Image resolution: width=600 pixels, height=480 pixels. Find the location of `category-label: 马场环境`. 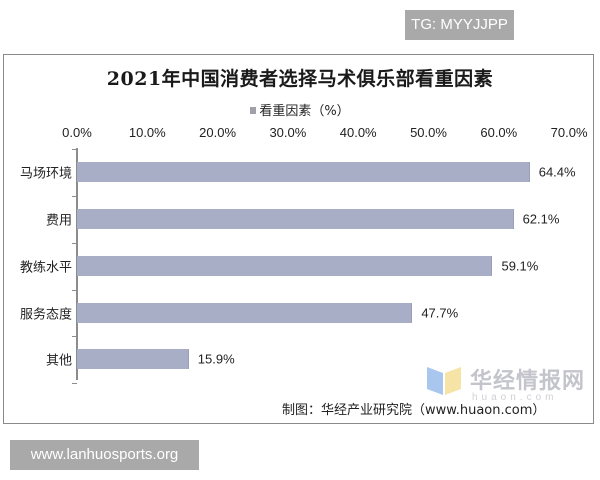

category-label: 马场环境 is located at coordinates (45, 174).